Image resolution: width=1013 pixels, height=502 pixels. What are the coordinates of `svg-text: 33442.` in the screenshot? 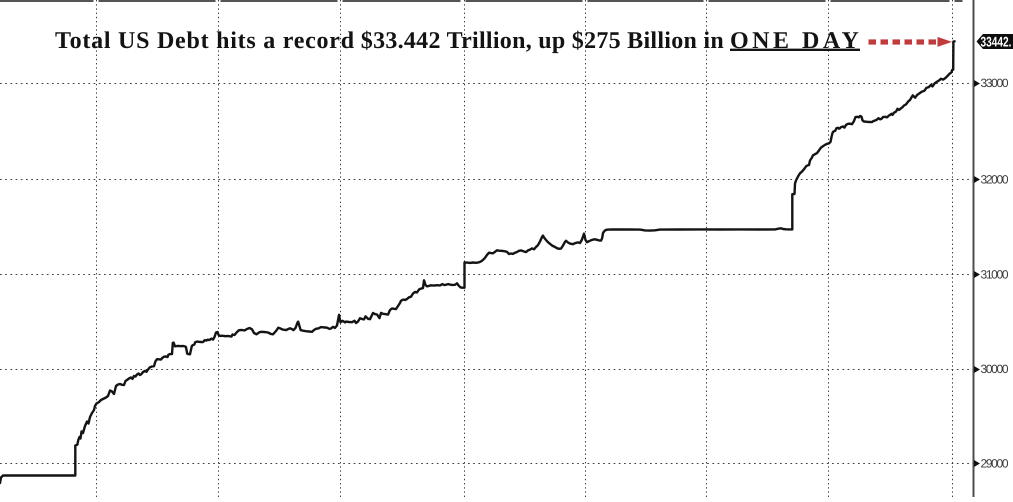 It's located at (996, 41).